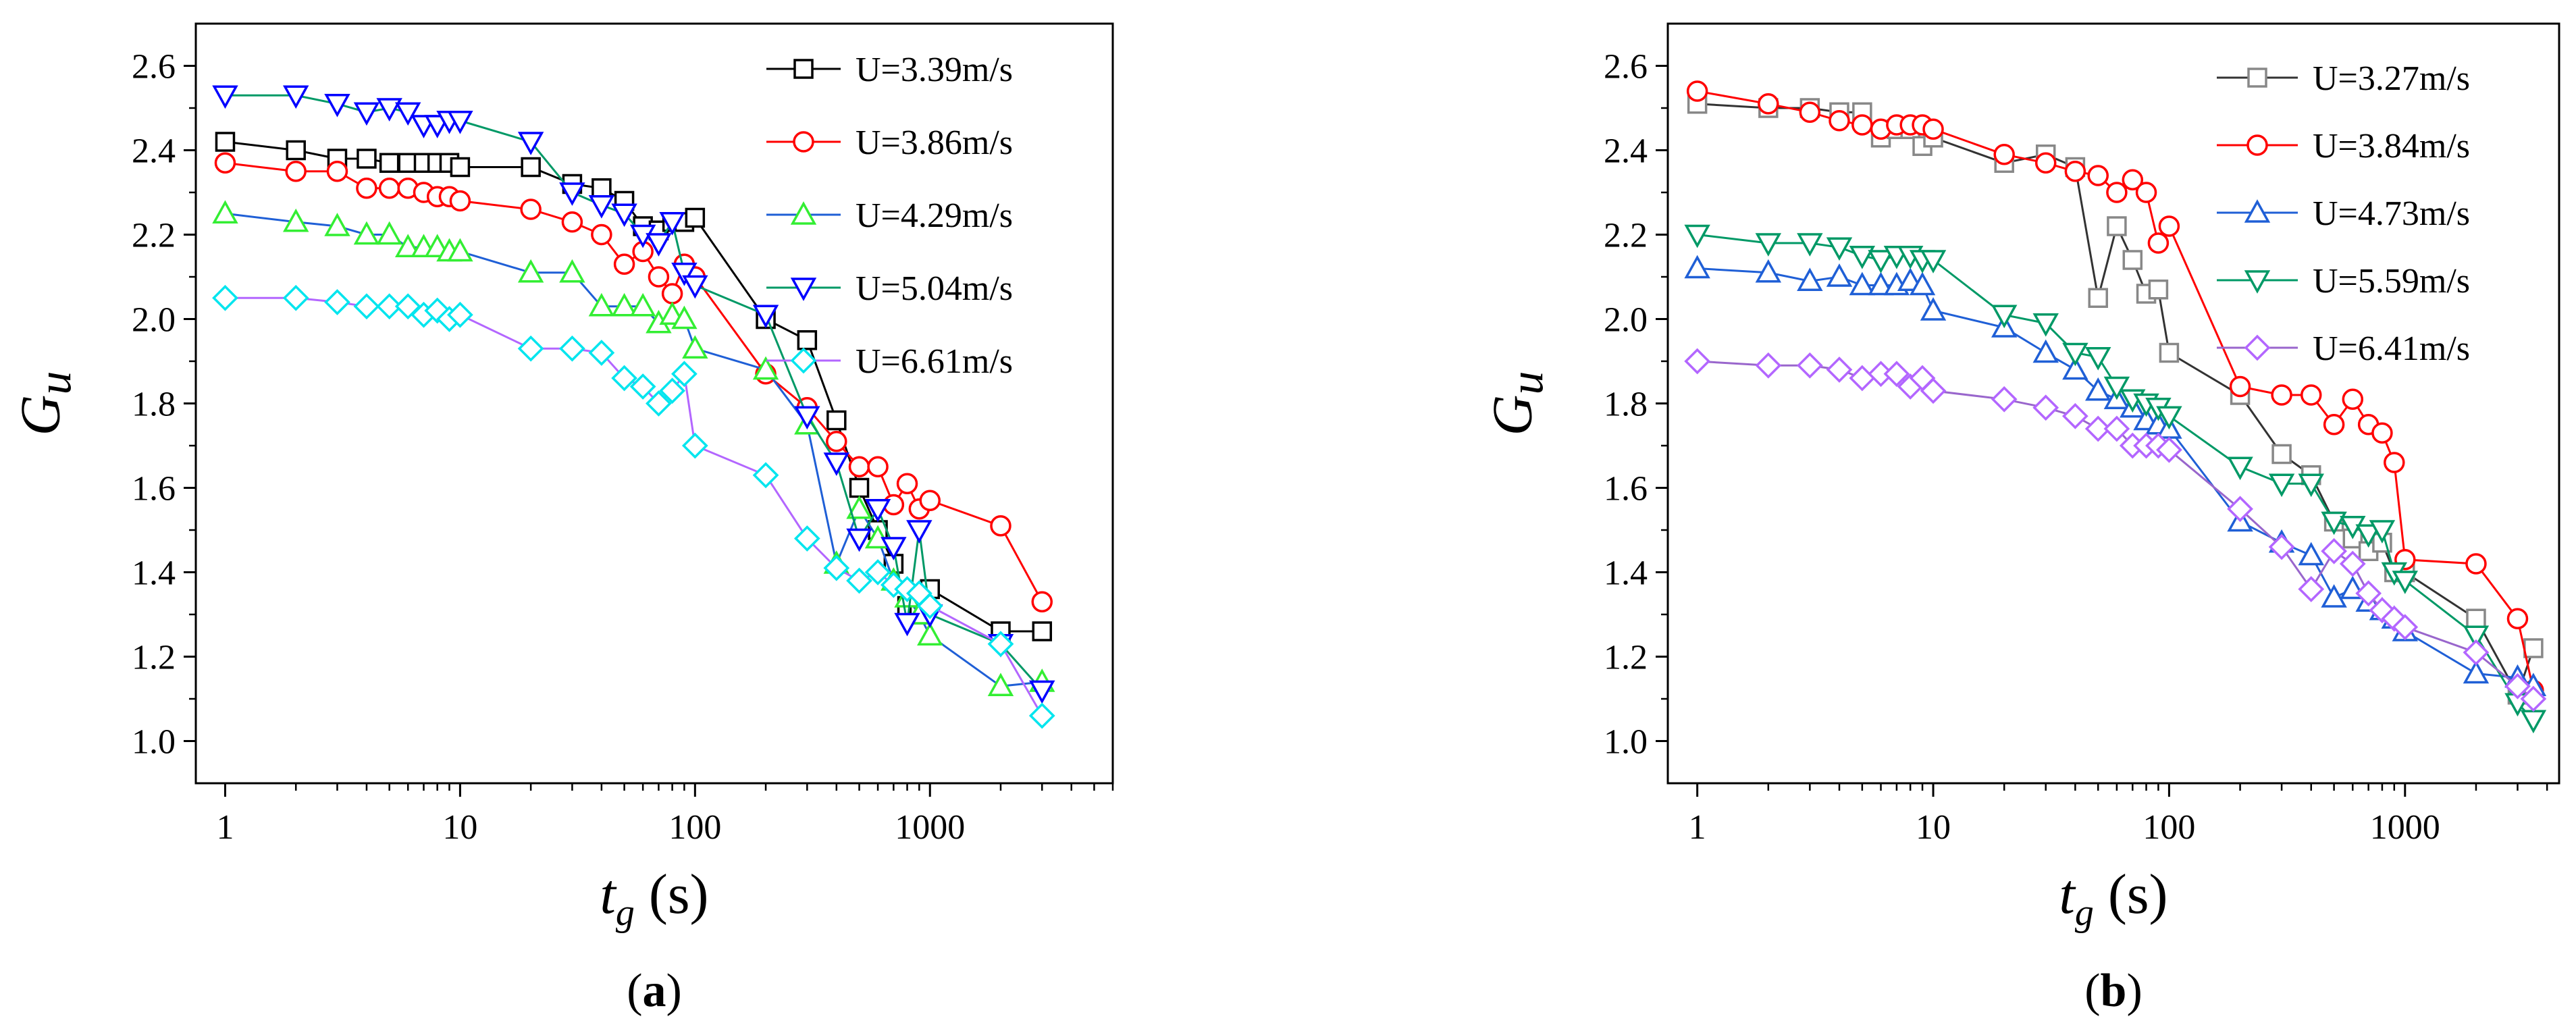  I want to click on x-tick-label: 10, so click(460, 827).